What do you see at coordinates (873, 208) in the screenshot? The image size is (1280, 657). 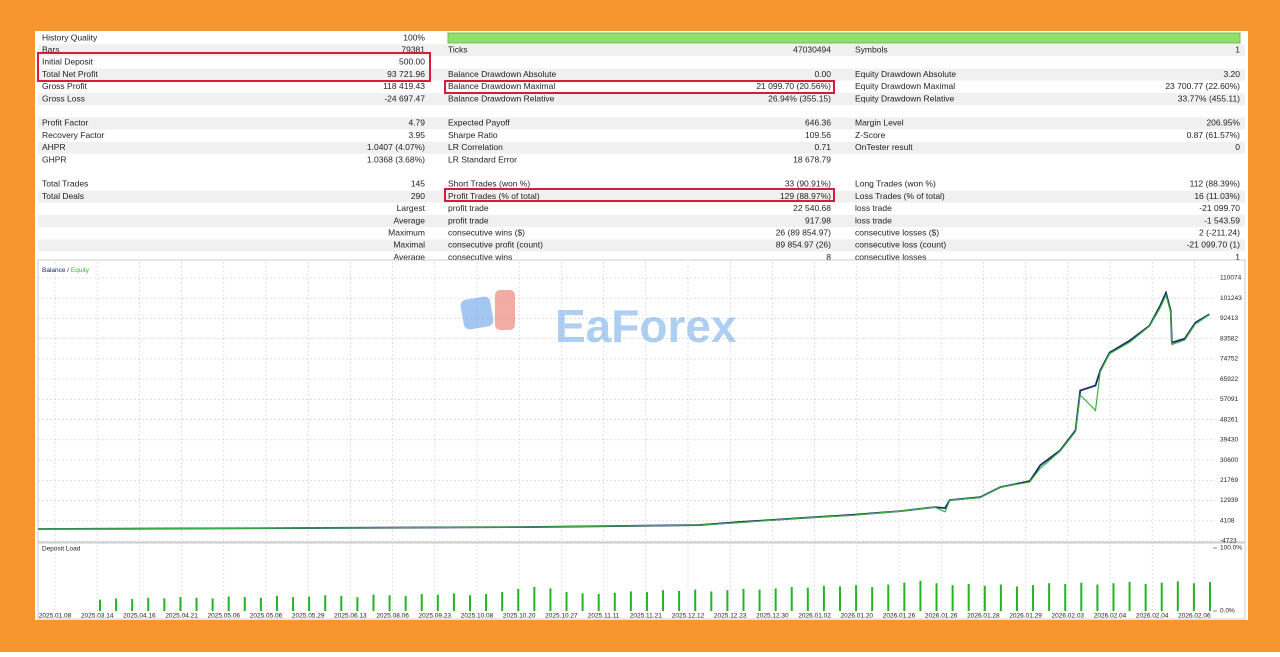 I see `cell-label: loss trade` at bounding box center [873, 208].